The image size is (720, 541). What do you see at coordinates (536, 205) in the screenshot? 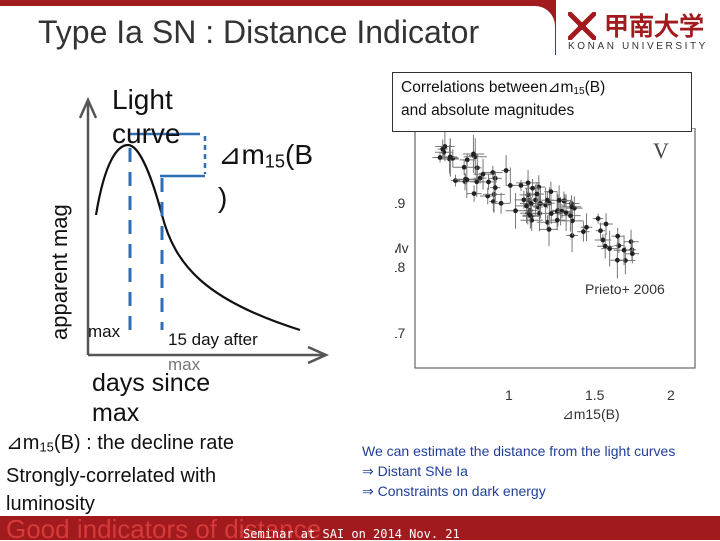
I see `scatter-points` at bounding box center [536, 205].